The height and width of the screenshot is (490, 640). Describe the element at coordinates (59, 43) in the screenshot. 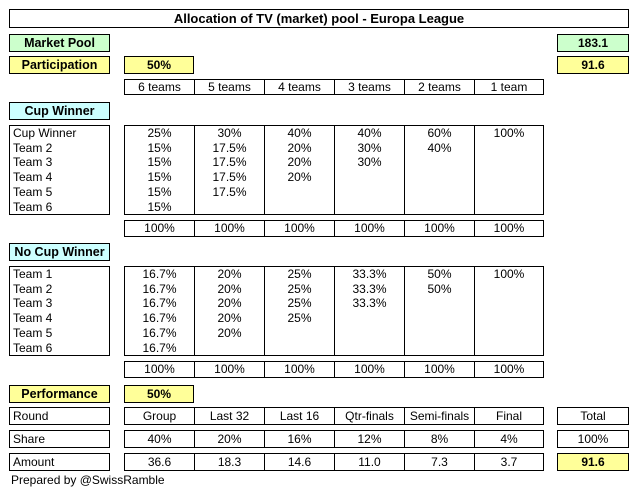

I see `market-pool-label: Market Pool` at that location.